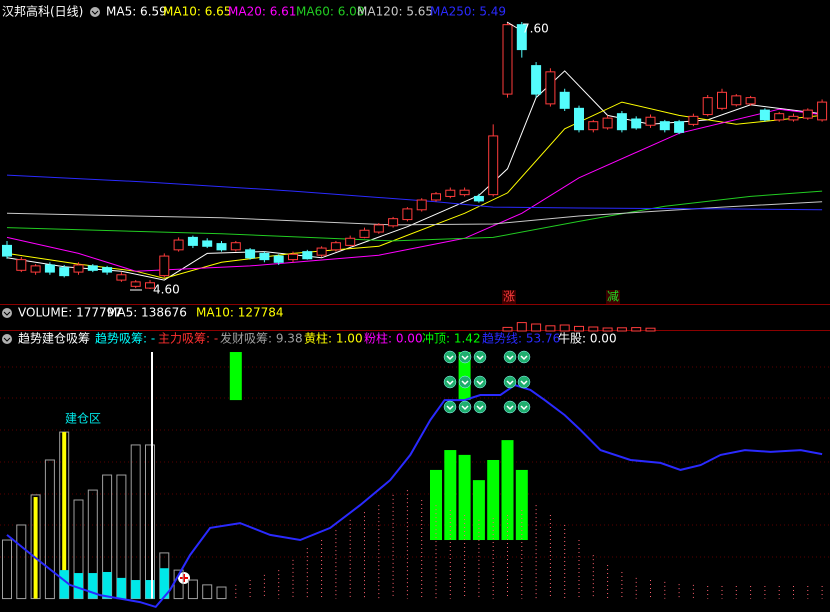 Image resolution: width=830 pixels, height=612 pixels. What do you see at coordinates (521, 339) in the screenshot?
I see `legend-entry: 趋势线: 53.76` at bounding box center [521, 339].